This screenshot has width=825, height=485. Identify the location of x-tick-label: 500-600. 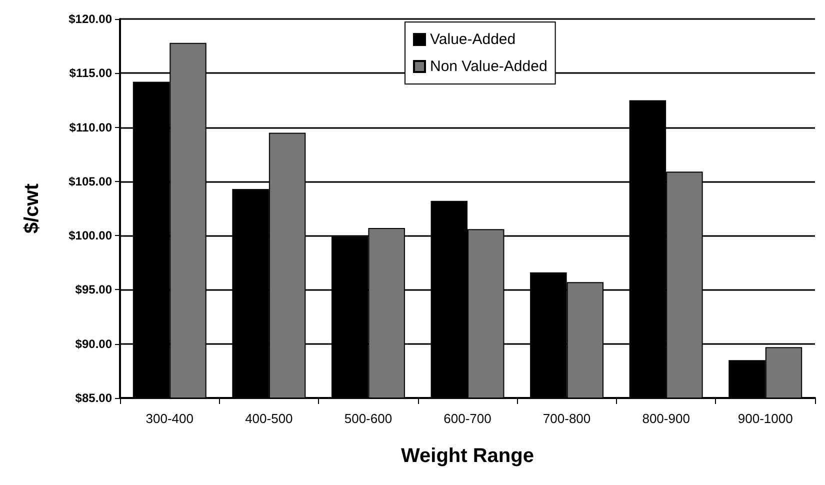
(368, 418).